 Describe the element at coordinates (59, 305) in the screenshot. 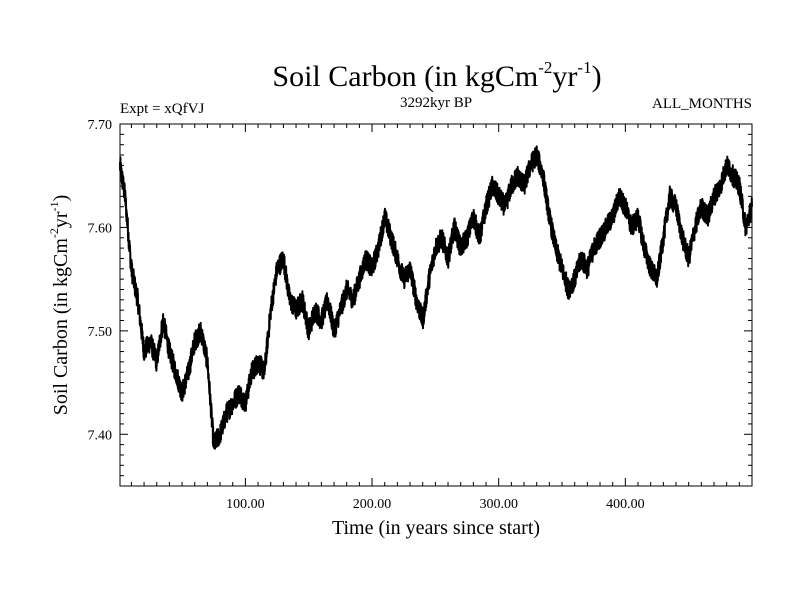

I see `y-axis-label: Soil Carbon (in kgCm-2yr-1)` at that location.